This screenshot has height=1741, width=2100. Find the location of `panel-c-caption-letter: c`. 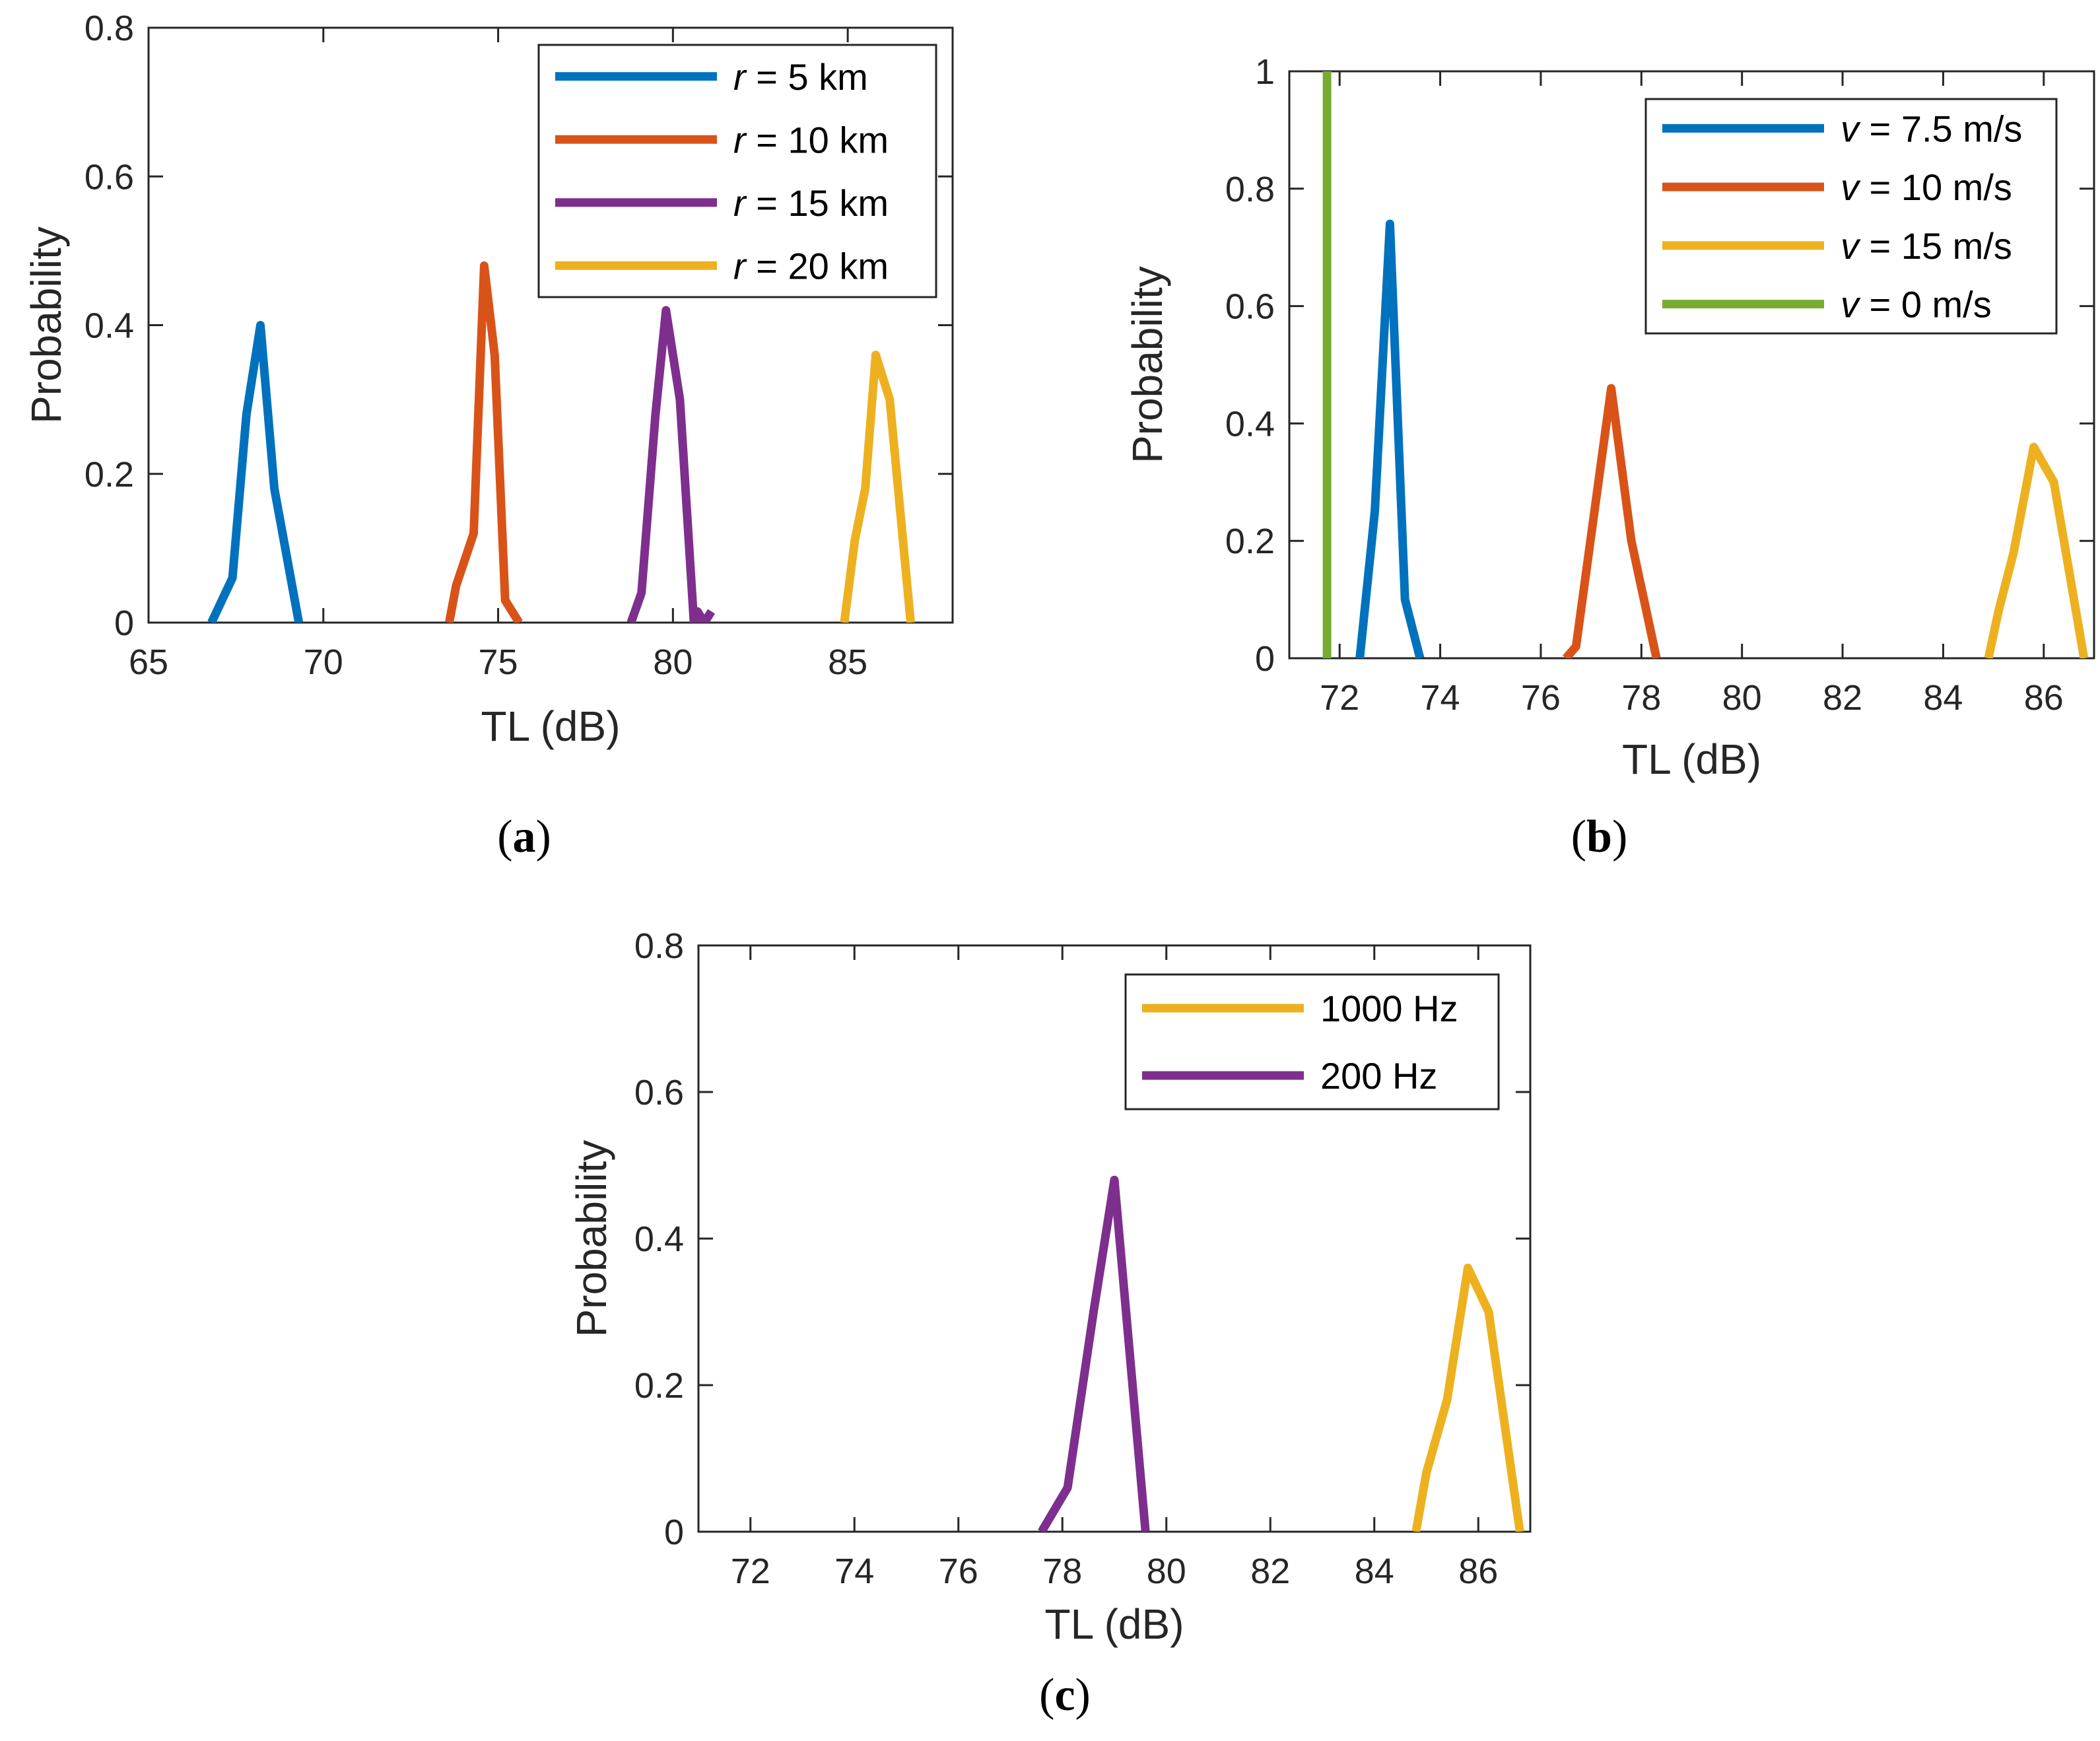

panel-c-caption-letter: c is located at coordinates (1064, 1696).